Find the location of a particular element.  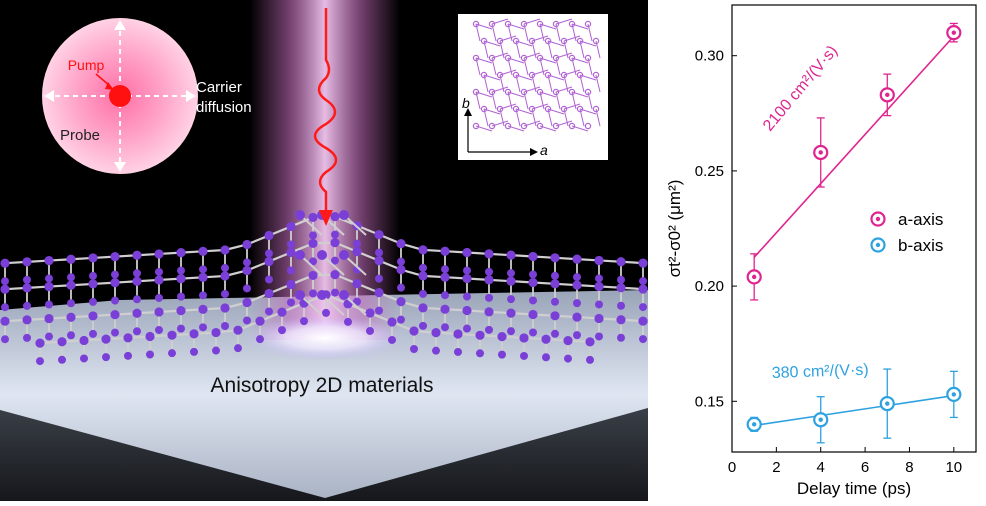

fit-annotation-b-axis: 380 cm²/(V·s) is located at coordinates (820, 372).